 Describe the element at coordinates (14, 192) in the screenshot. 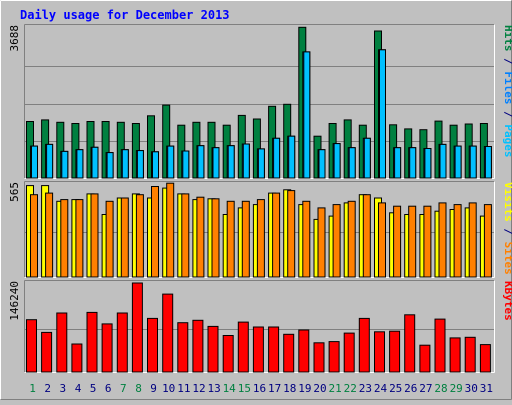

I see `y-max-label: 565` at that location.